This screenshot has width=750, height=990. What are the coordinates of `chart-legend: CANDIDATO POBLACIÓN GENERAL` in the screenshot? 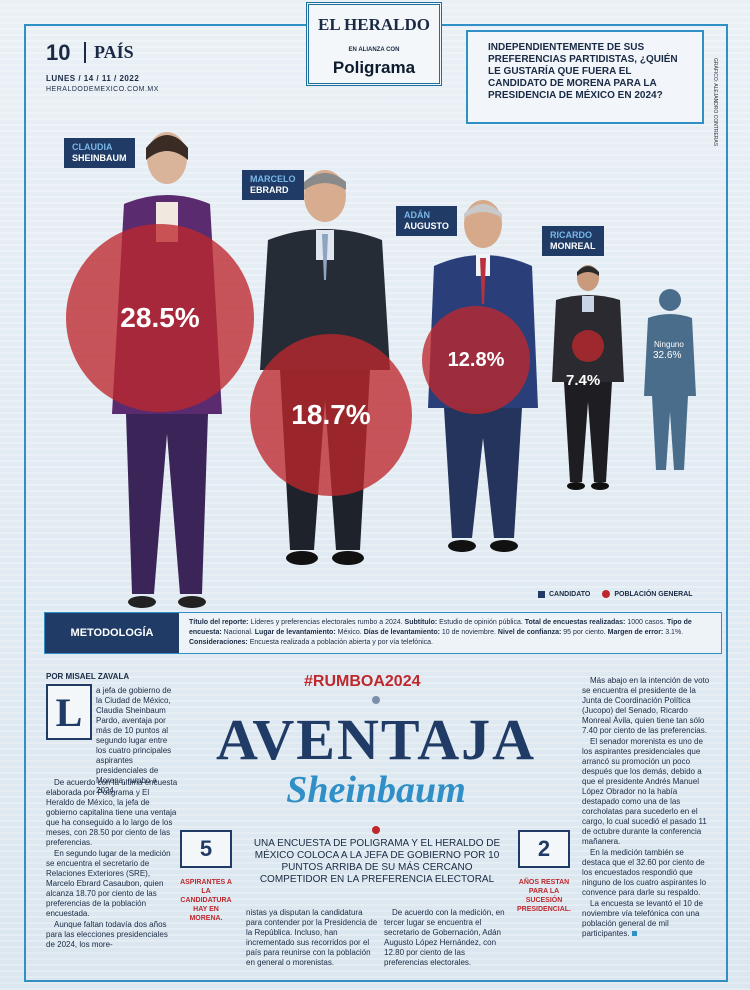 It's located at (615, 594).